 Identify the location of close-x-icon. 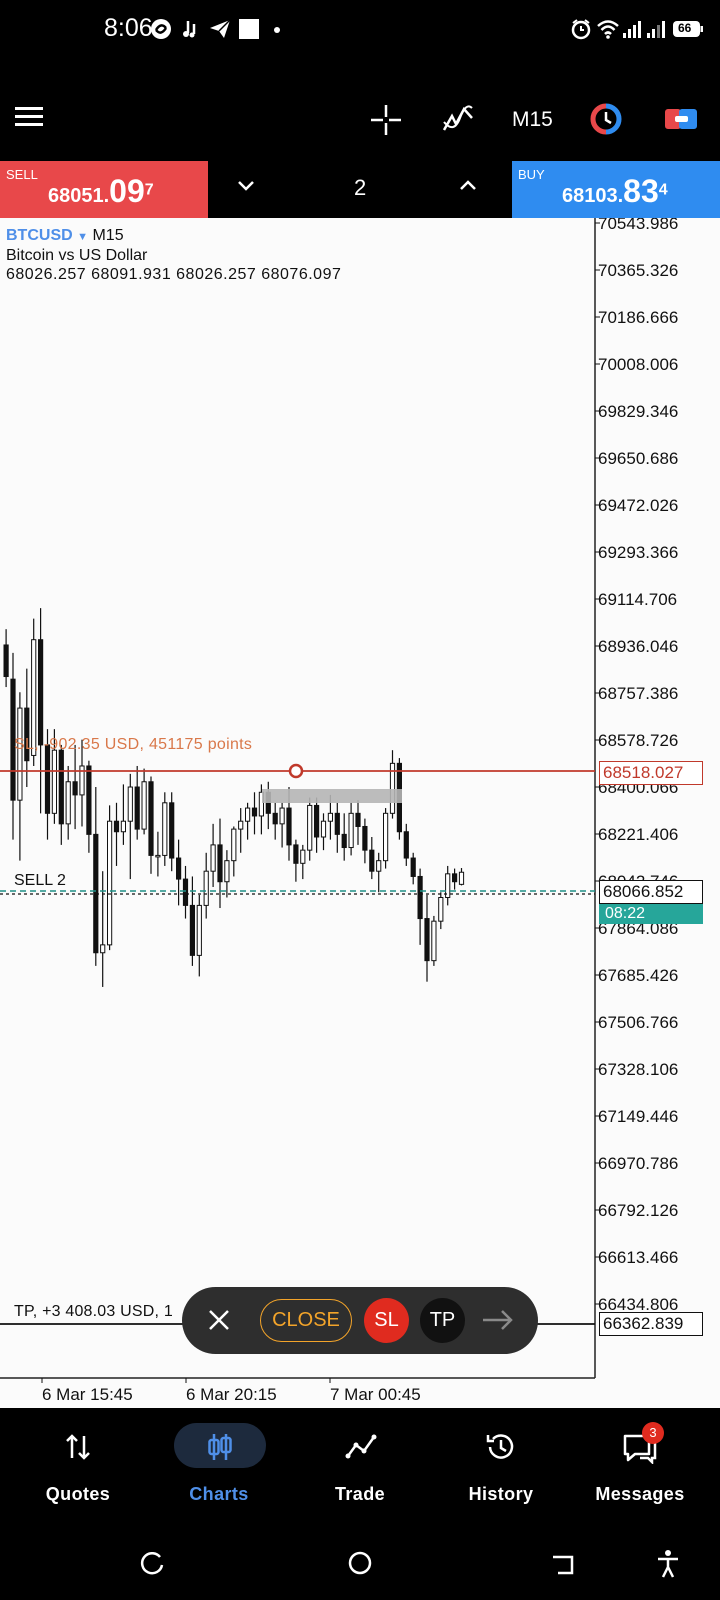
(219, 1322).